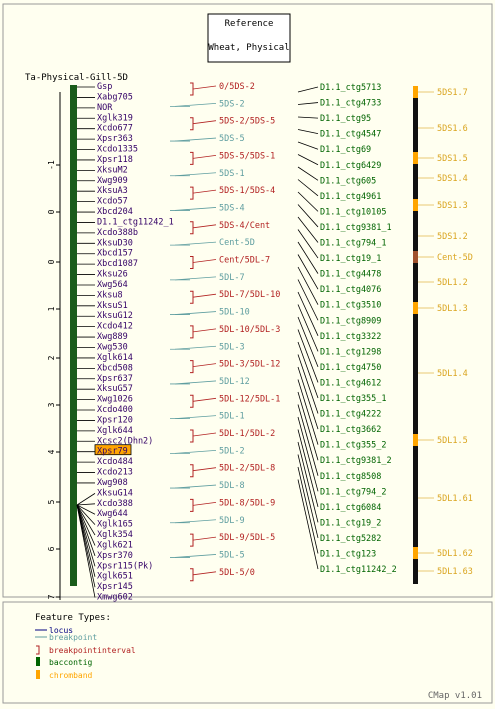 Image resolution: width=495 pixels, height=709 pixels. I want to click on interval-label: 5DS-2/5DS-5, so click(247, 122).